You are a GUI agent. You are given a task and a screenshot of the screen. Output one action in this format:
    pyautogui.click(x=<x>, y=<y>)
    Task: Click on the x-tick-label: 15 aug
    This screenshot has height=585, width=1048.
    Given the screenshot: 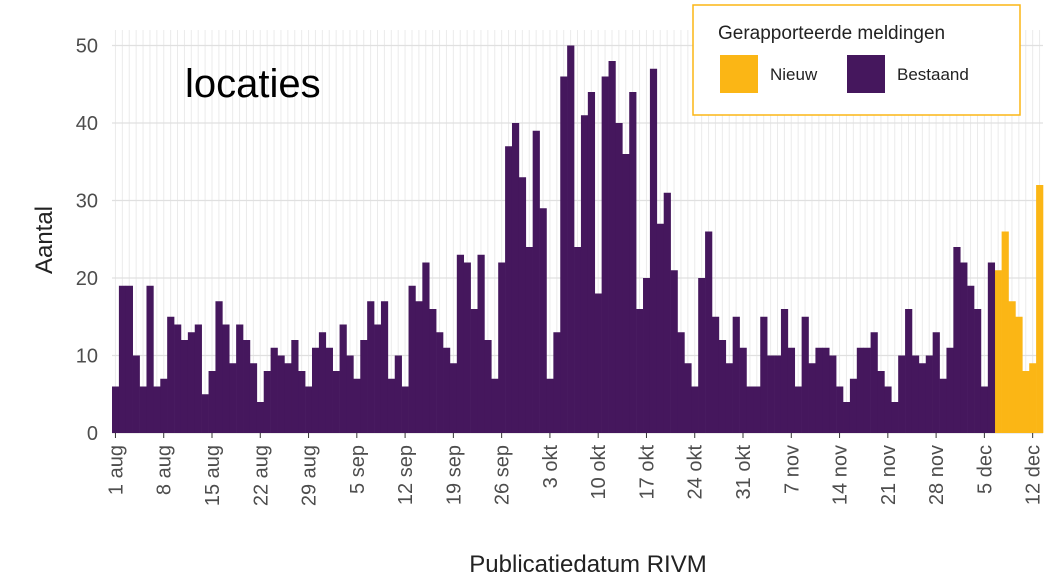 What is the action you would take?
    pyautogui.click(x=213, y=475)
    